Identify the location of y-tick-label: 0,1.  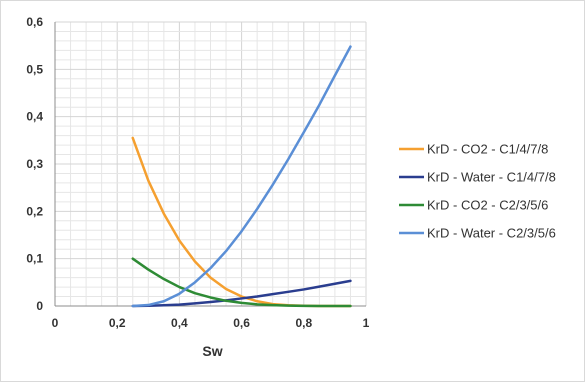
(34, 259).